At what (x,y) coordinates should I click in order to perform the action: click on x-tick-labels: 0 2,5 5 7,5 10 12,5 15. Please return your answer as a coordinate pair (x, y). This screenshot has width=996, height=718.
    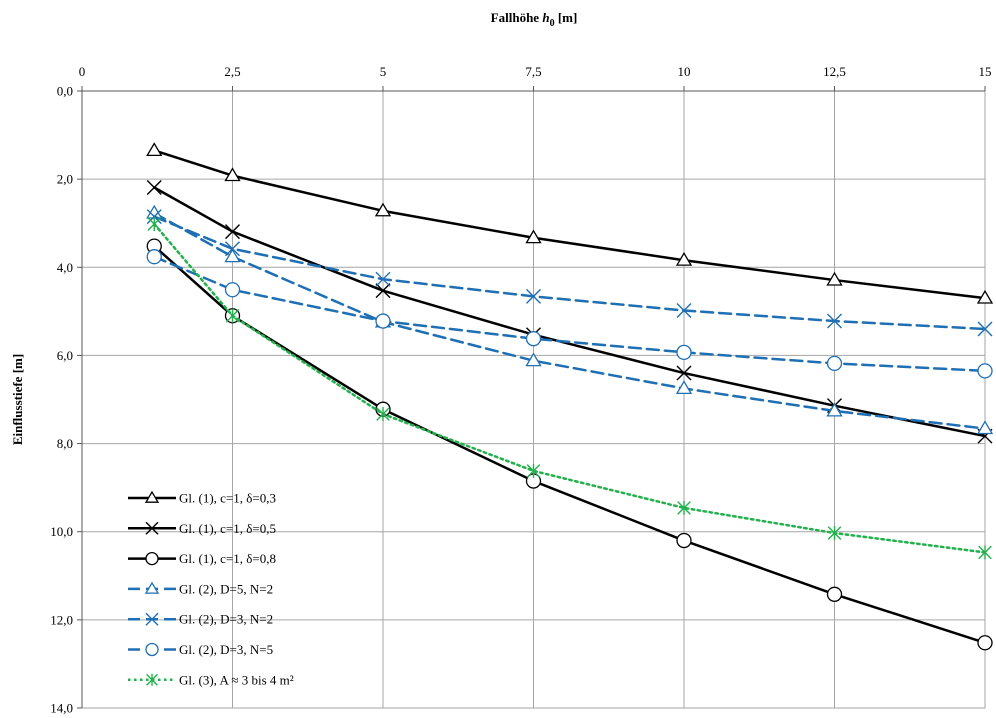
    Looking at the image, I should click on (535, 77).